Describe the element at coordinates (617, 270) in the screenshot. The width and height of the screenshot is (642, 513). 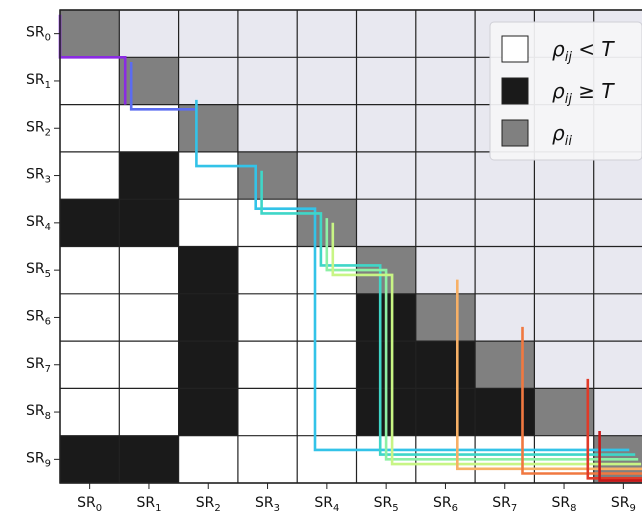
I see `cell-r5-c9` at that location.